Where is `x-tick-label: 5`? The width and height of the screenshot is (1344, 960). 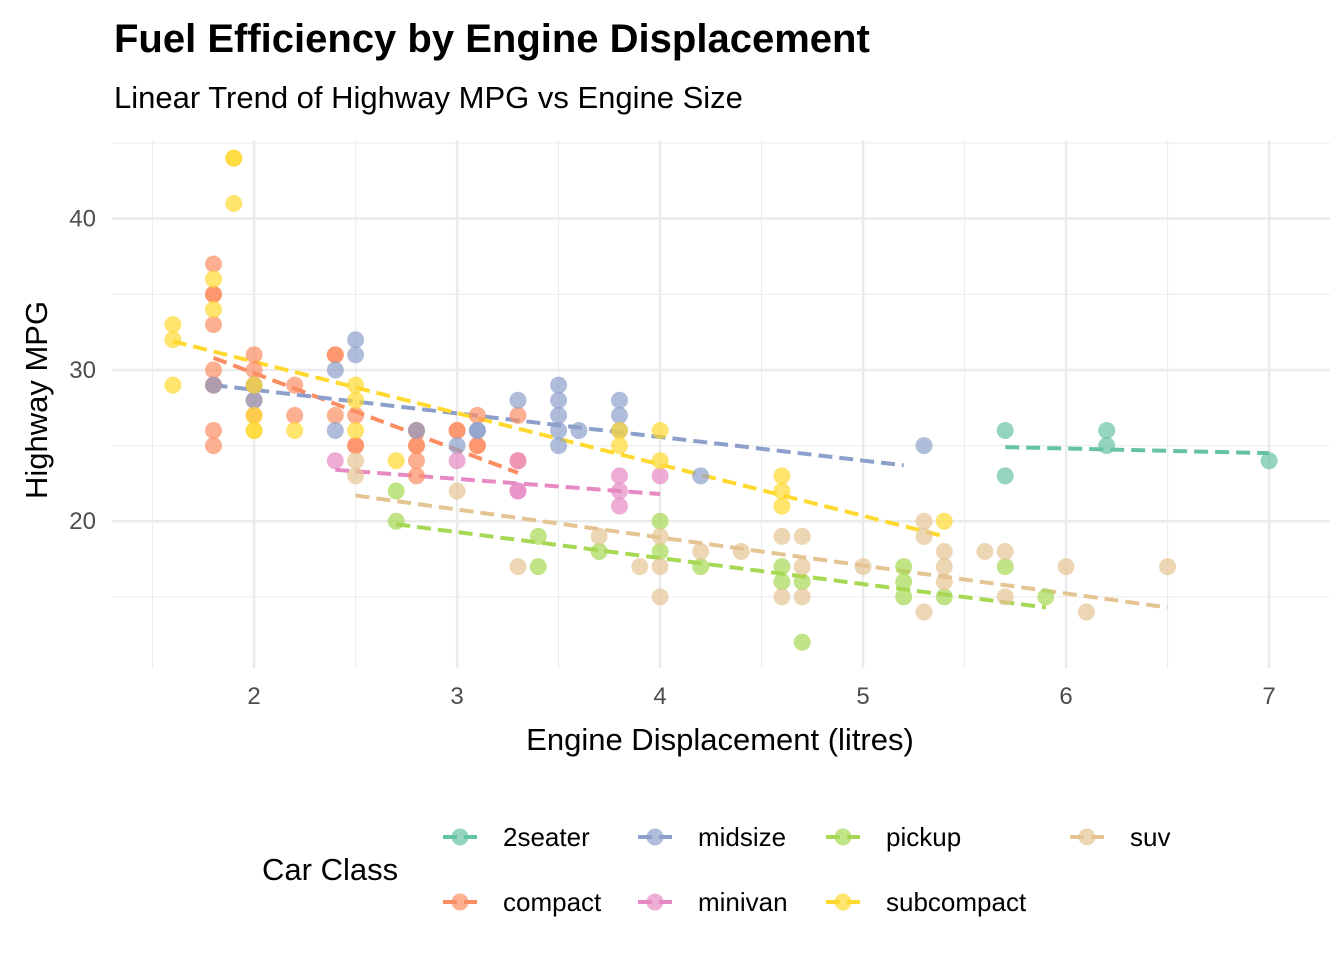
x-tick-label: 5 is located at coordinates (862, 696).